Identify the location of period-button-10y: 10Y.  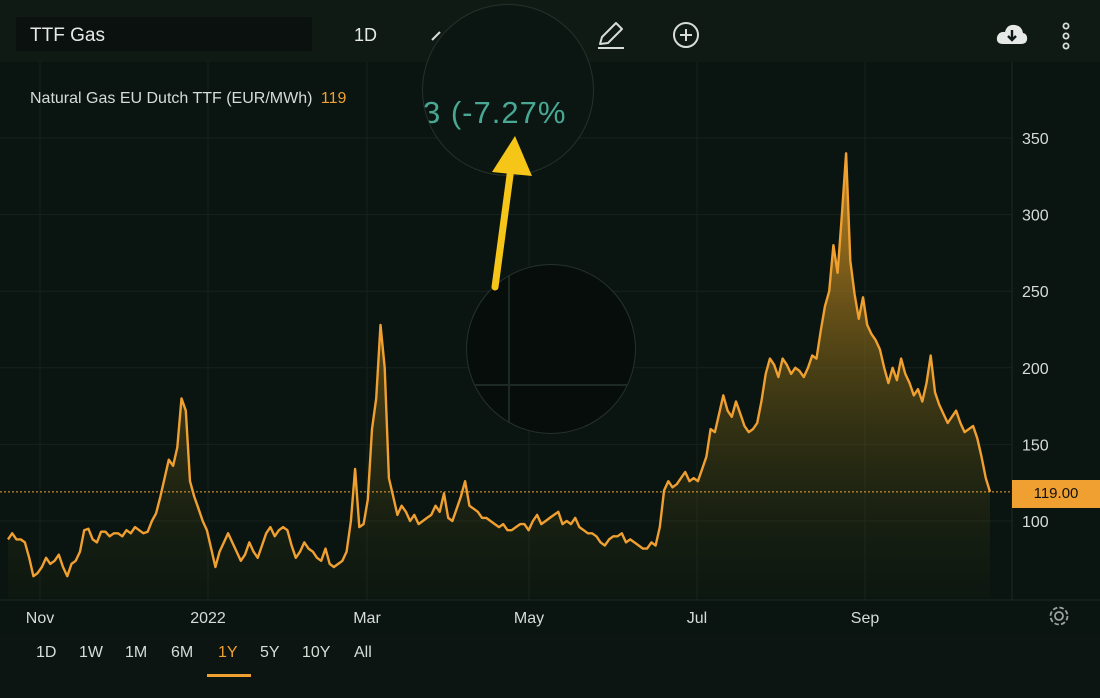
(316, 652).